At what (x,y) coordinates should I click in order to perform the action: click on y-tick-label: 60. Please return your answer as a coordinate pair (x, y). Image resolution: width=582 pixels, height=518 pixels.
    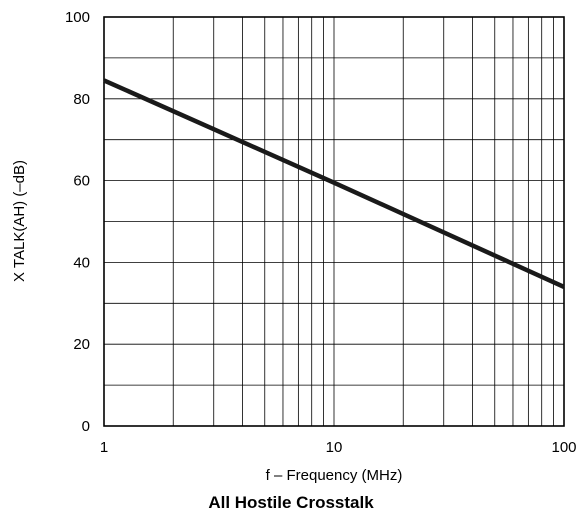
    Looking at the image, I should click on (81, 181).